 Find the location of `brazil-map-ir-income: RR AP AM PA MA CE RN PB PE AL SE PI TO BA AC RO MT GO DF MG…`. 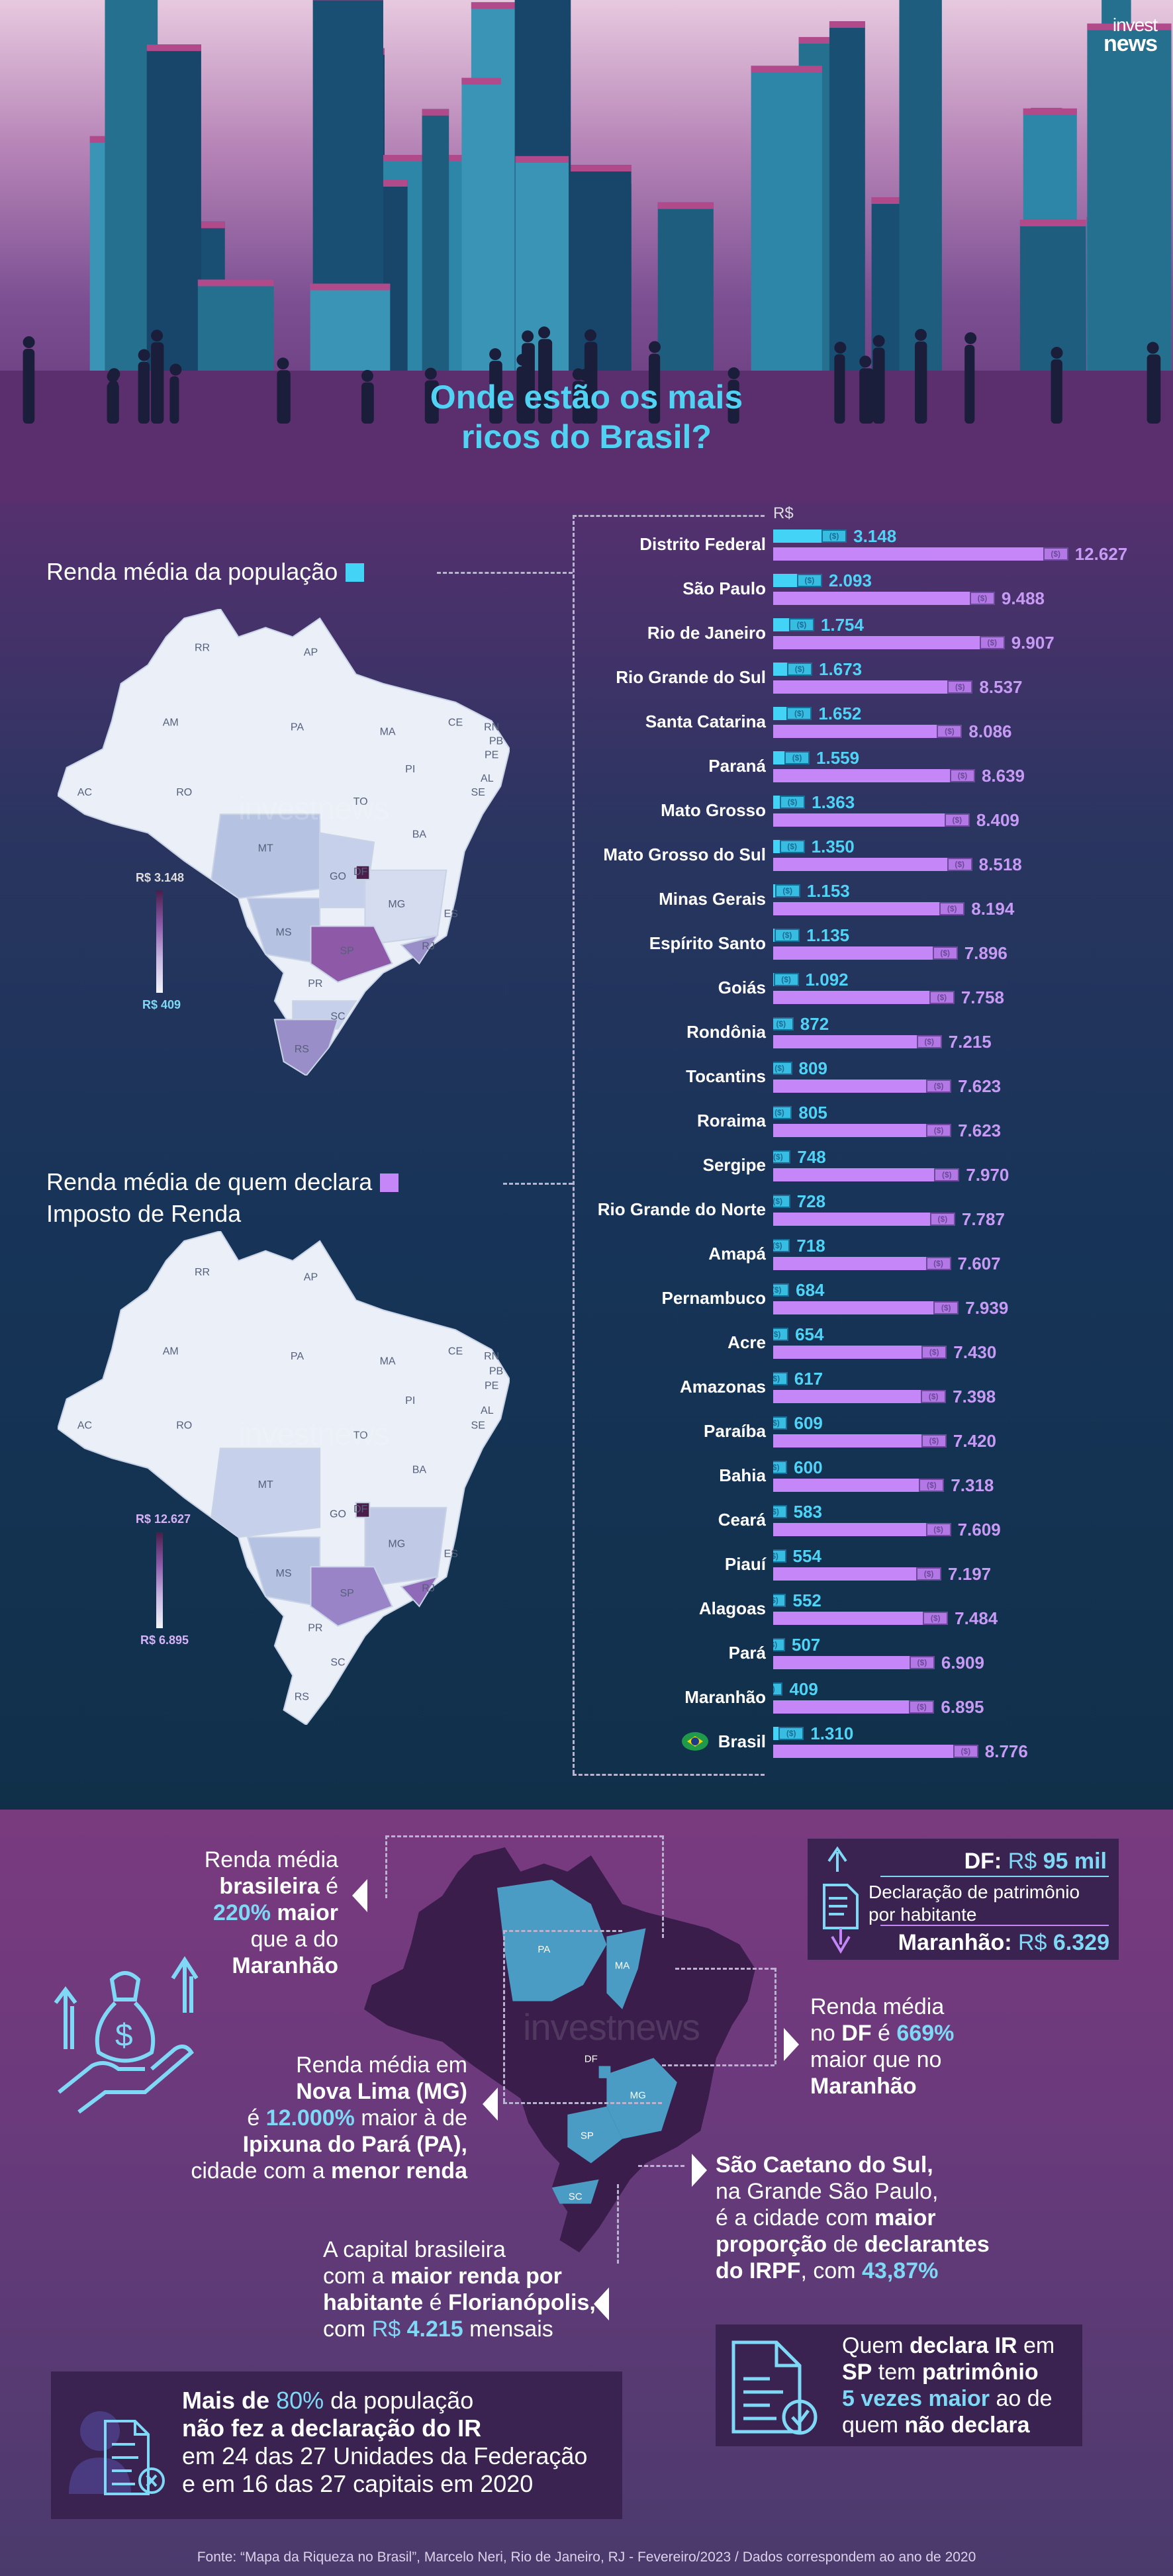

brazil-map-ir-income: RR AP AM PA MA CE RN PB PE AL SE PI TO BA AC RO MT GO DF MG… is located at coordinates (284, 1478).